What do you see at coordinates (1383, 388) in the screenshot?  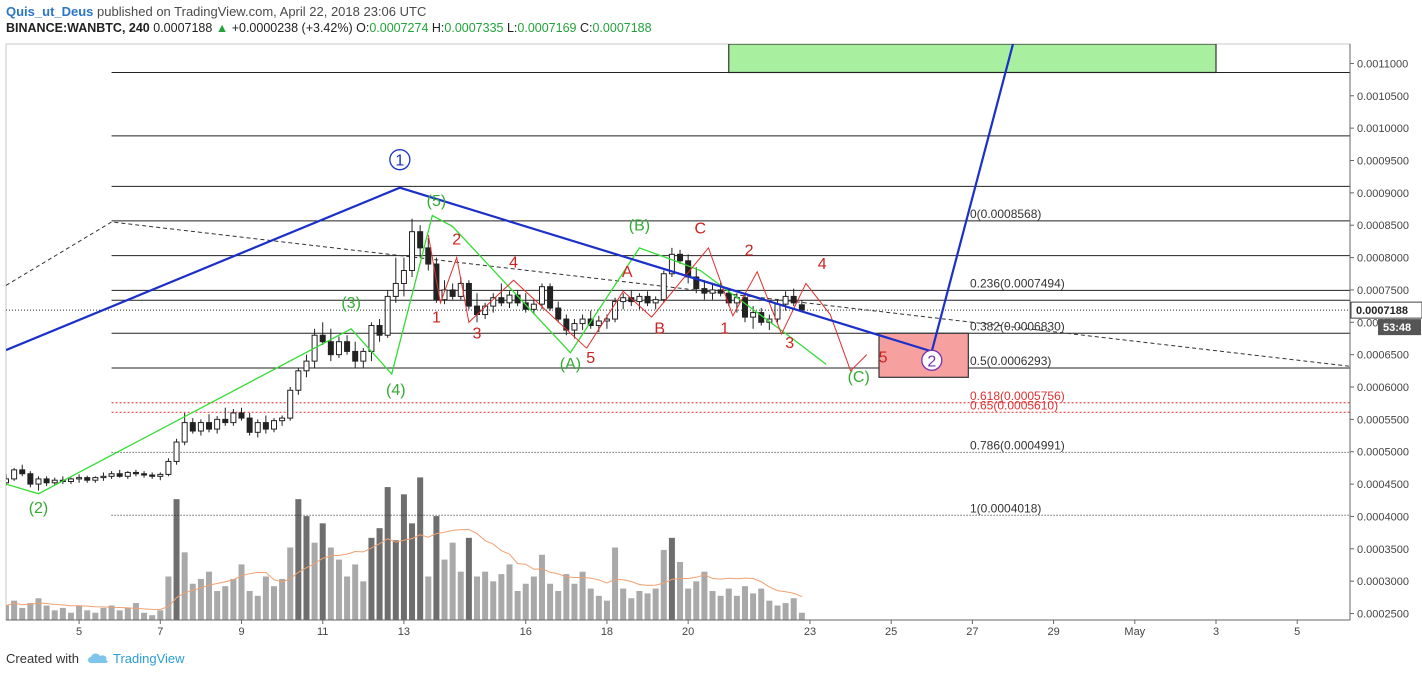 I see `price-tick-label: 0.0006000` at bounding box center [1383, 388].